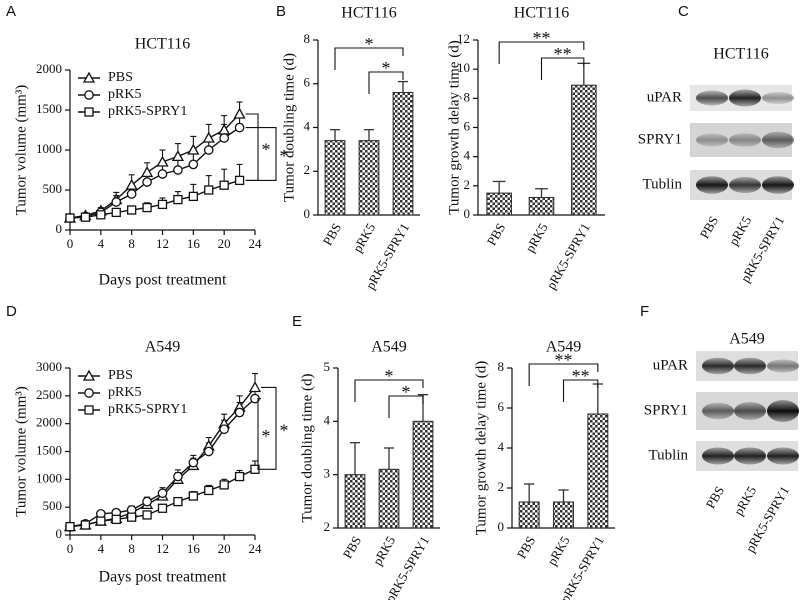 Image resolution: width=800 pixels, height=600 pixels. Describe the element at coordinates (467, 184) in the screenshot. I see `y-tick-label: 2` at that location.